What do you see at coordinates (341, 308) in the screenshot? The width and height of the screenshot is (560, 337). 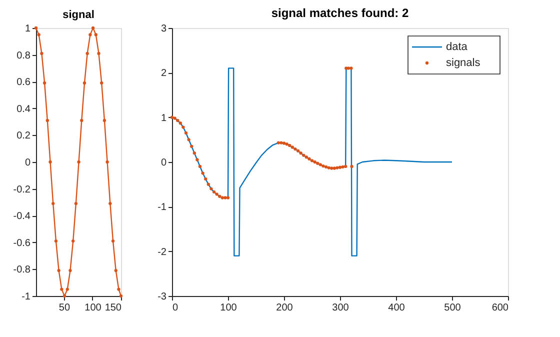 I see `x-tick-label: 300` at bounding box center [341, 308].